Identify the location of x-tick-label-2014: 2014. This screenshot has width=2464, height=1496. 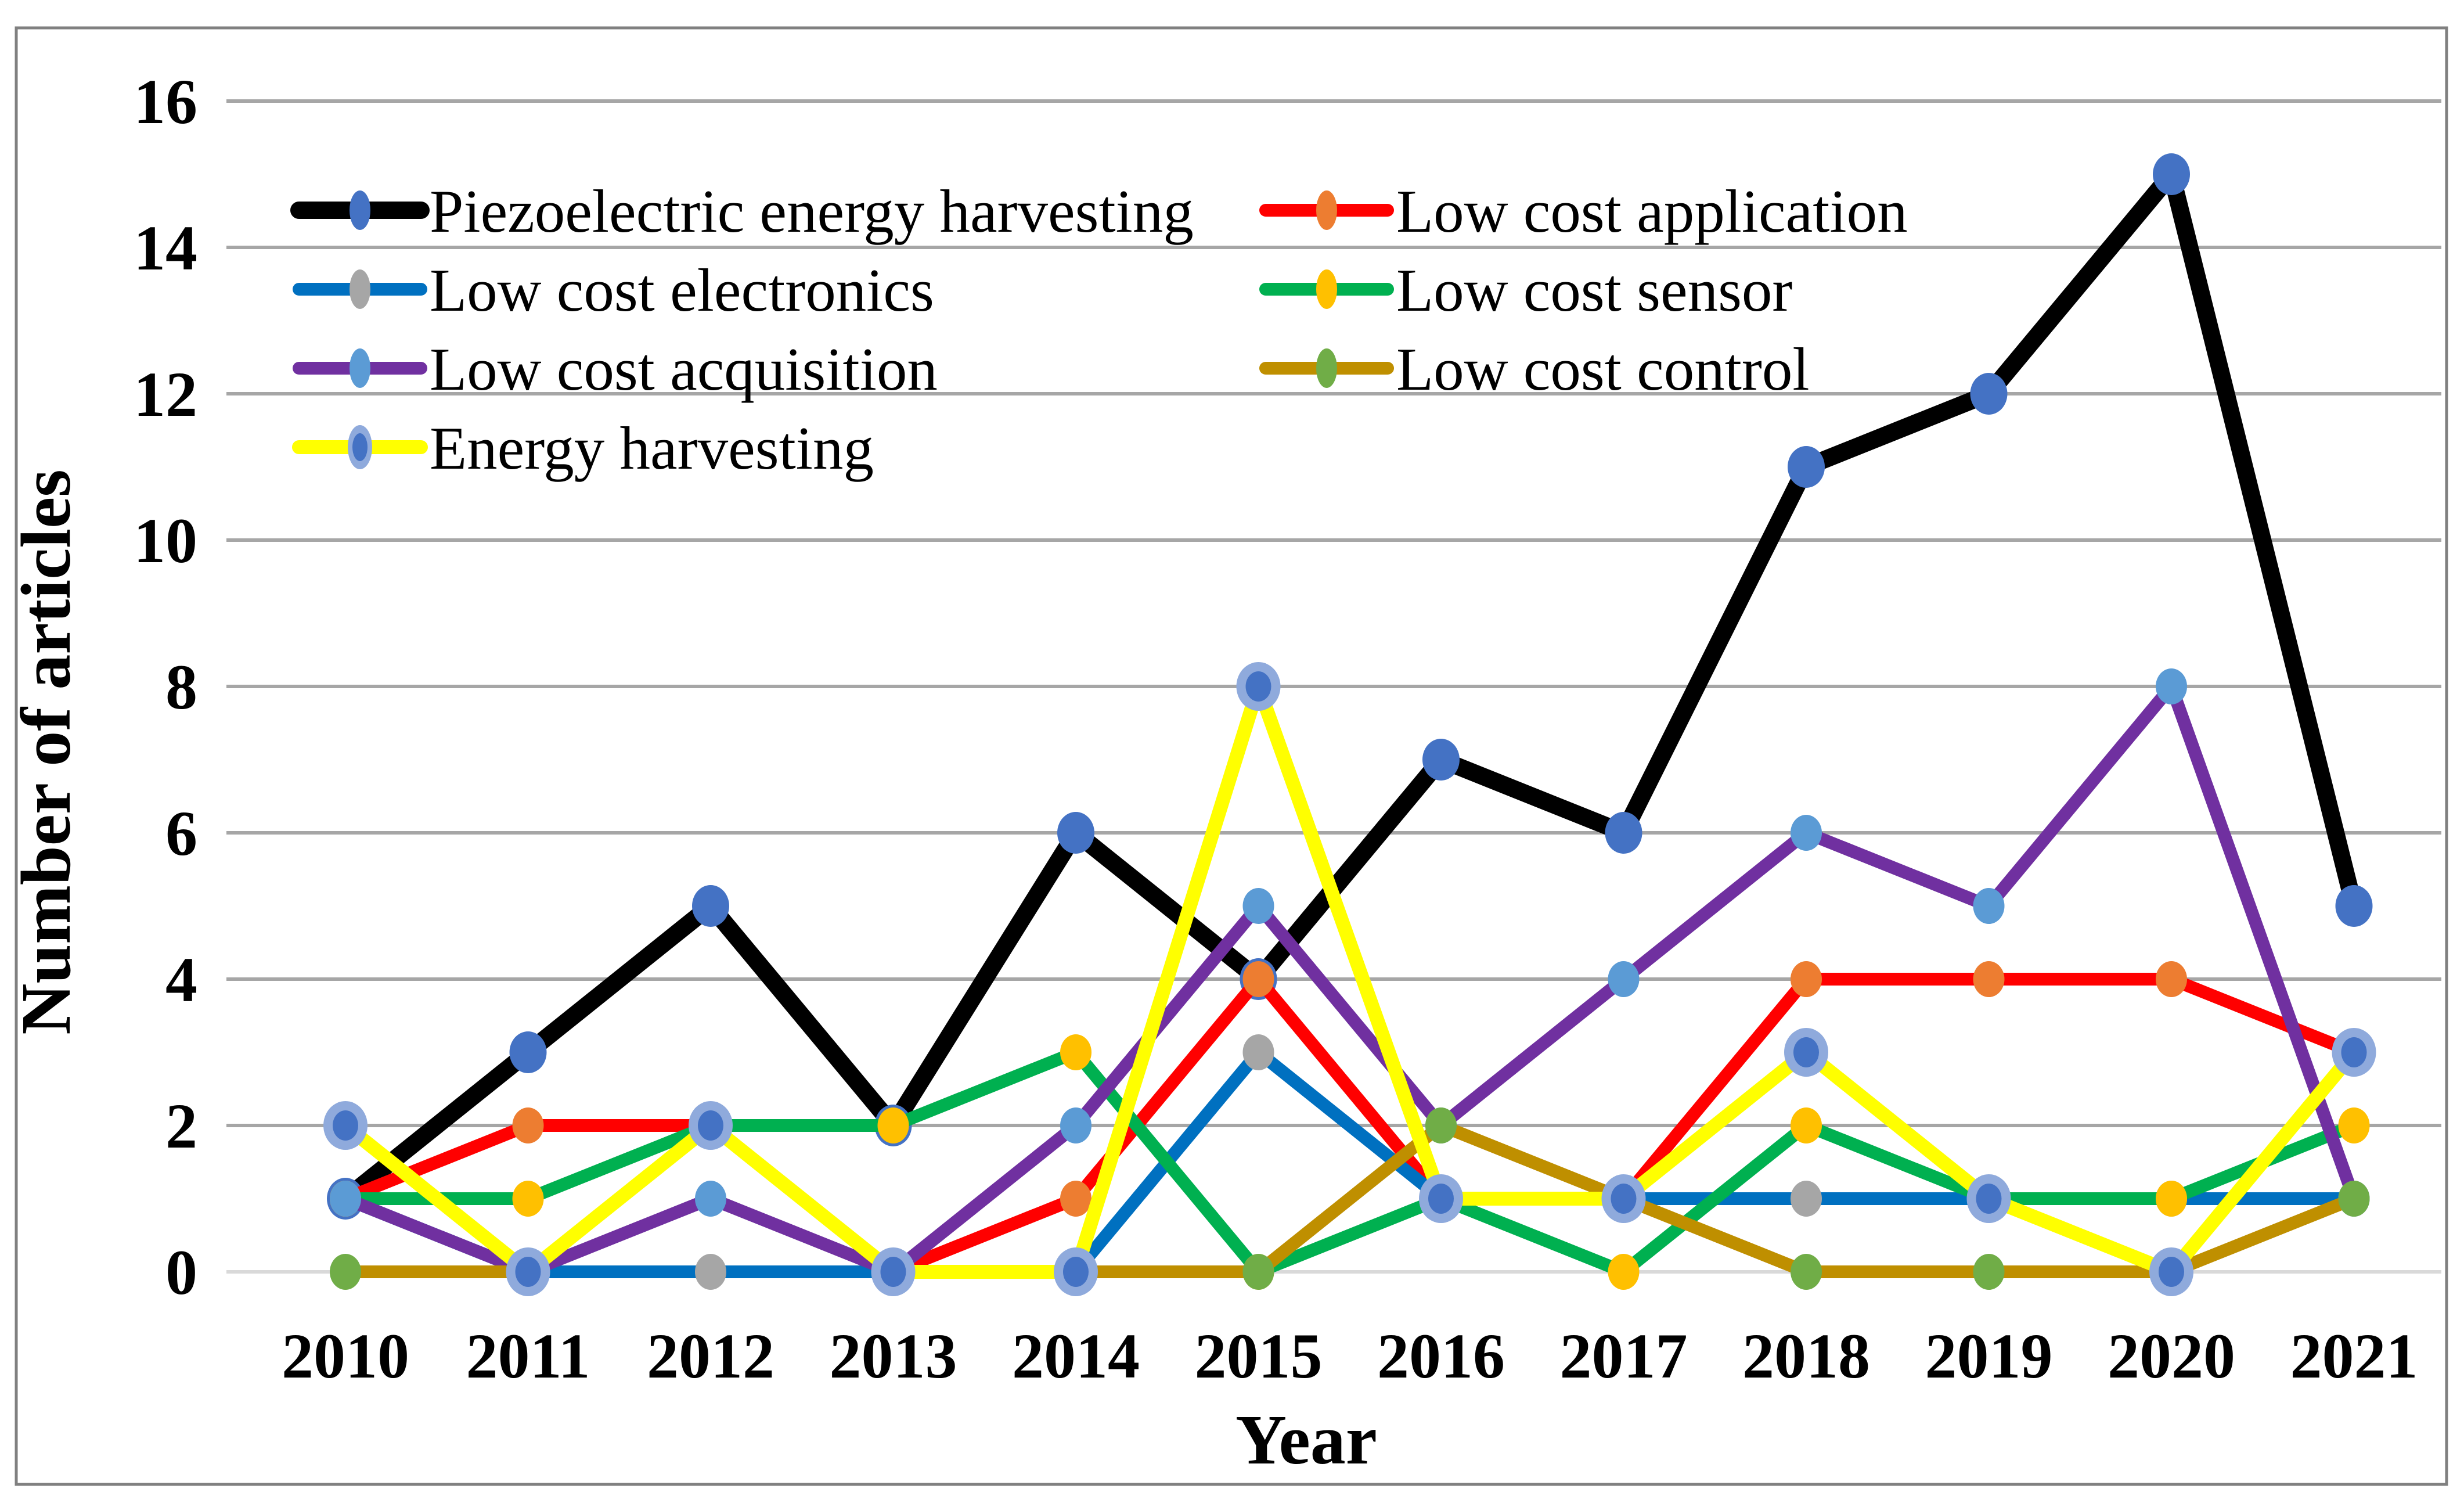
(1076, 1356).